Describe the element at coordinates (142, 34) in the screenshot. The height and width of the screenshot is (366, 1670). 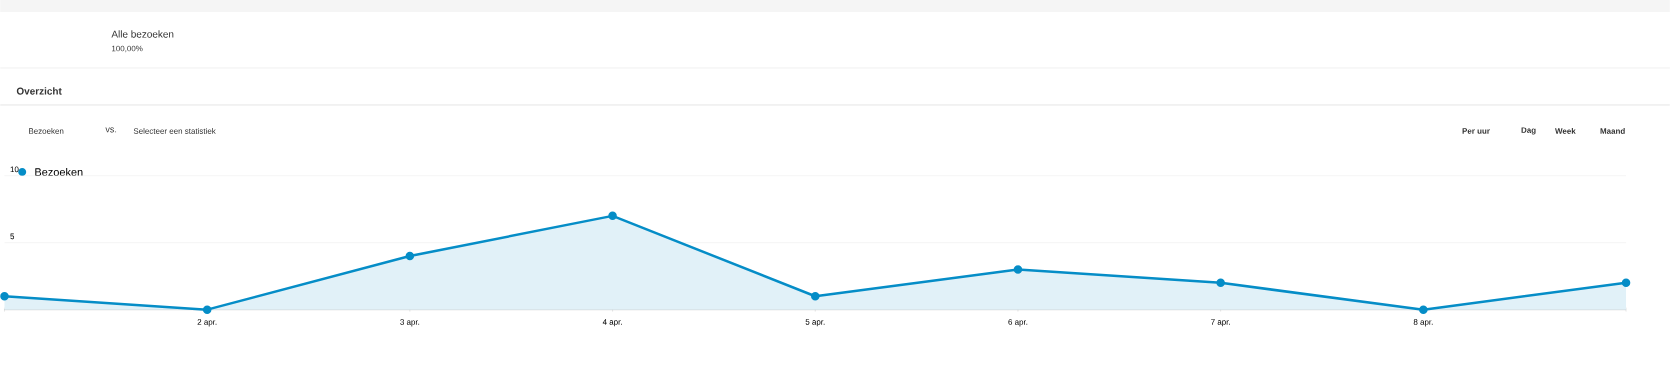
I see `text: Alle bezoeken` at that location.